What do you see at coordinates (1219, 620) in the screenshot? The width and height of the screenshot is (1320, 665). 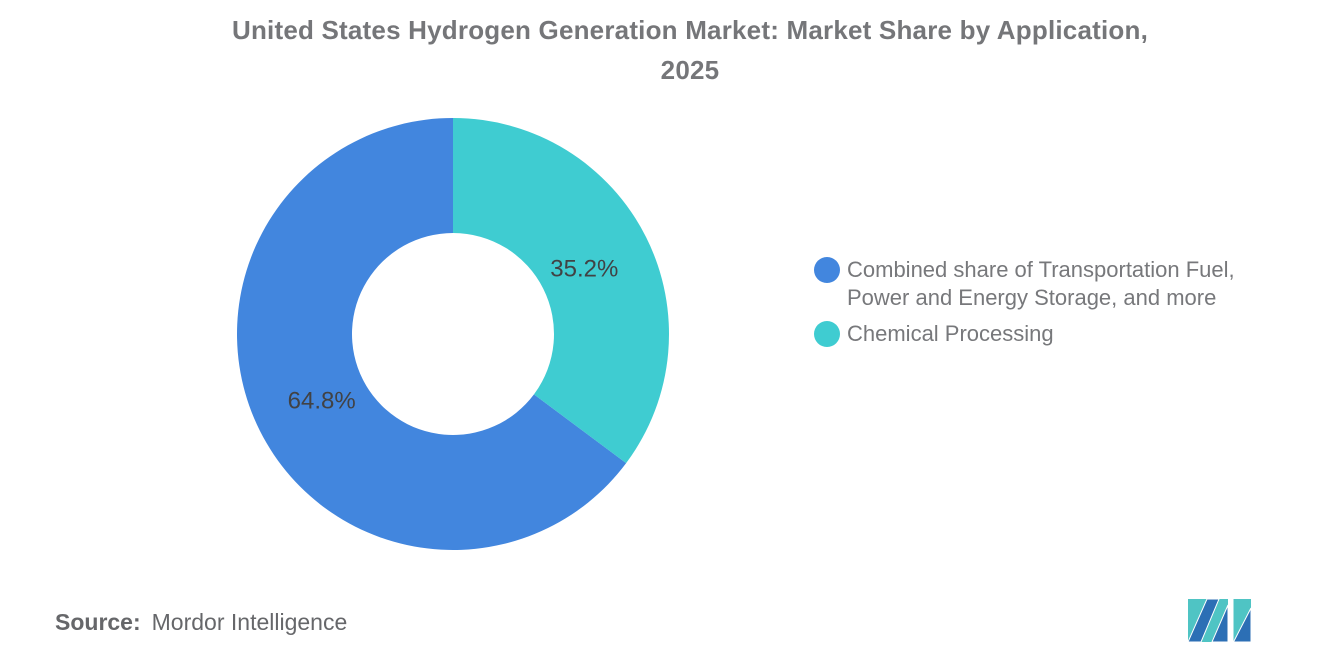 I see `mordor-intelligence-logo-icon` at bounding box center [1219, 620].